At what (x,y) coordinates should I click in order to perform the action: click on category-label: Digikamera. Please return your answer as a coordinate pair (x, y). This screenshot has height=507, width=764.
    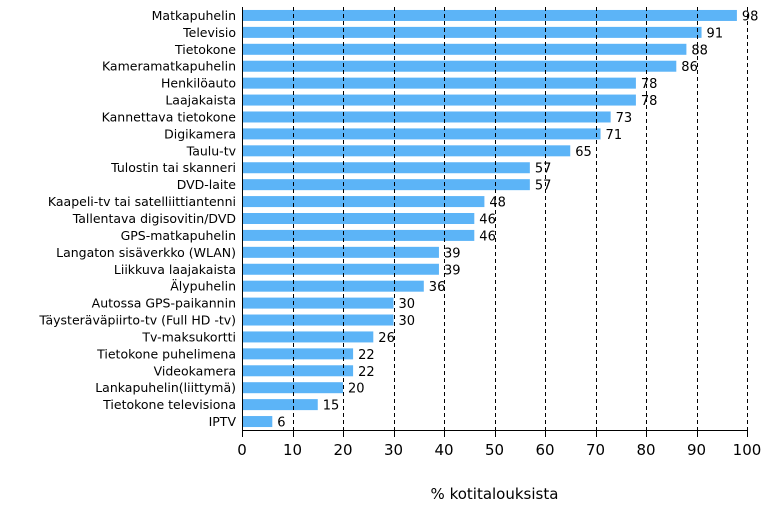
    Looking at the image, I should click on (200, 133).